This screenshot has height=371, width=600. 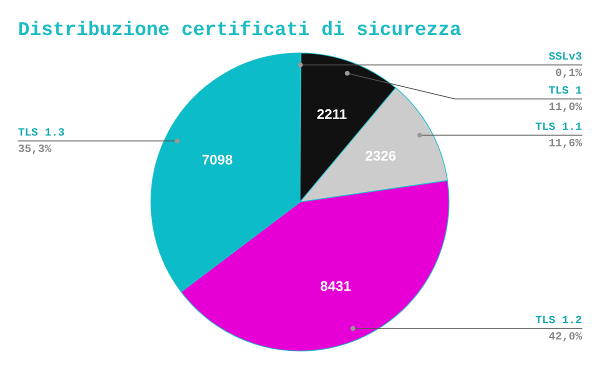 What do you see at coordinates (35, 149) in the screenshot?
I see `data-label: 35,3%` at bounding box center [35, 149].